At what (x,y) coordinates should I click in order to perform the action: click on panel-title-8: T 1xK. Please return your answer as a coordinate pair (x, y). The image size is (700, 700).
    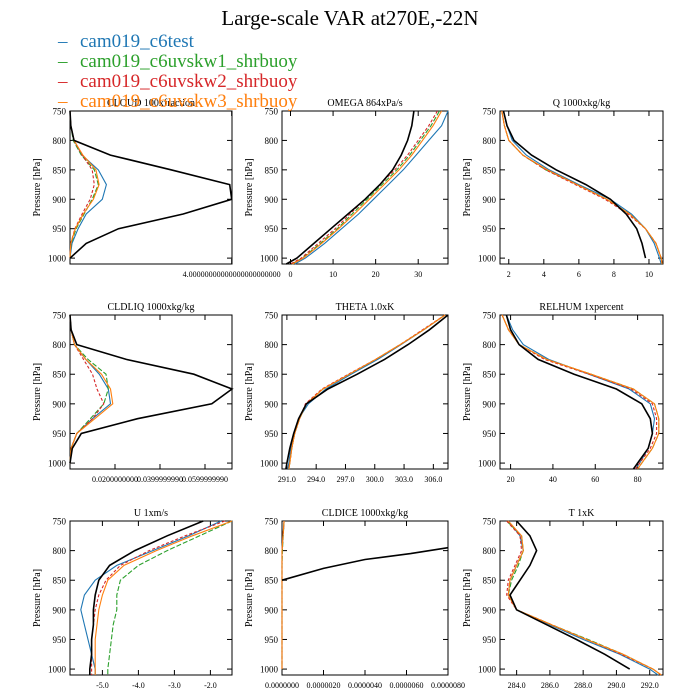
    Looking at the image, I should click on (582, 513).